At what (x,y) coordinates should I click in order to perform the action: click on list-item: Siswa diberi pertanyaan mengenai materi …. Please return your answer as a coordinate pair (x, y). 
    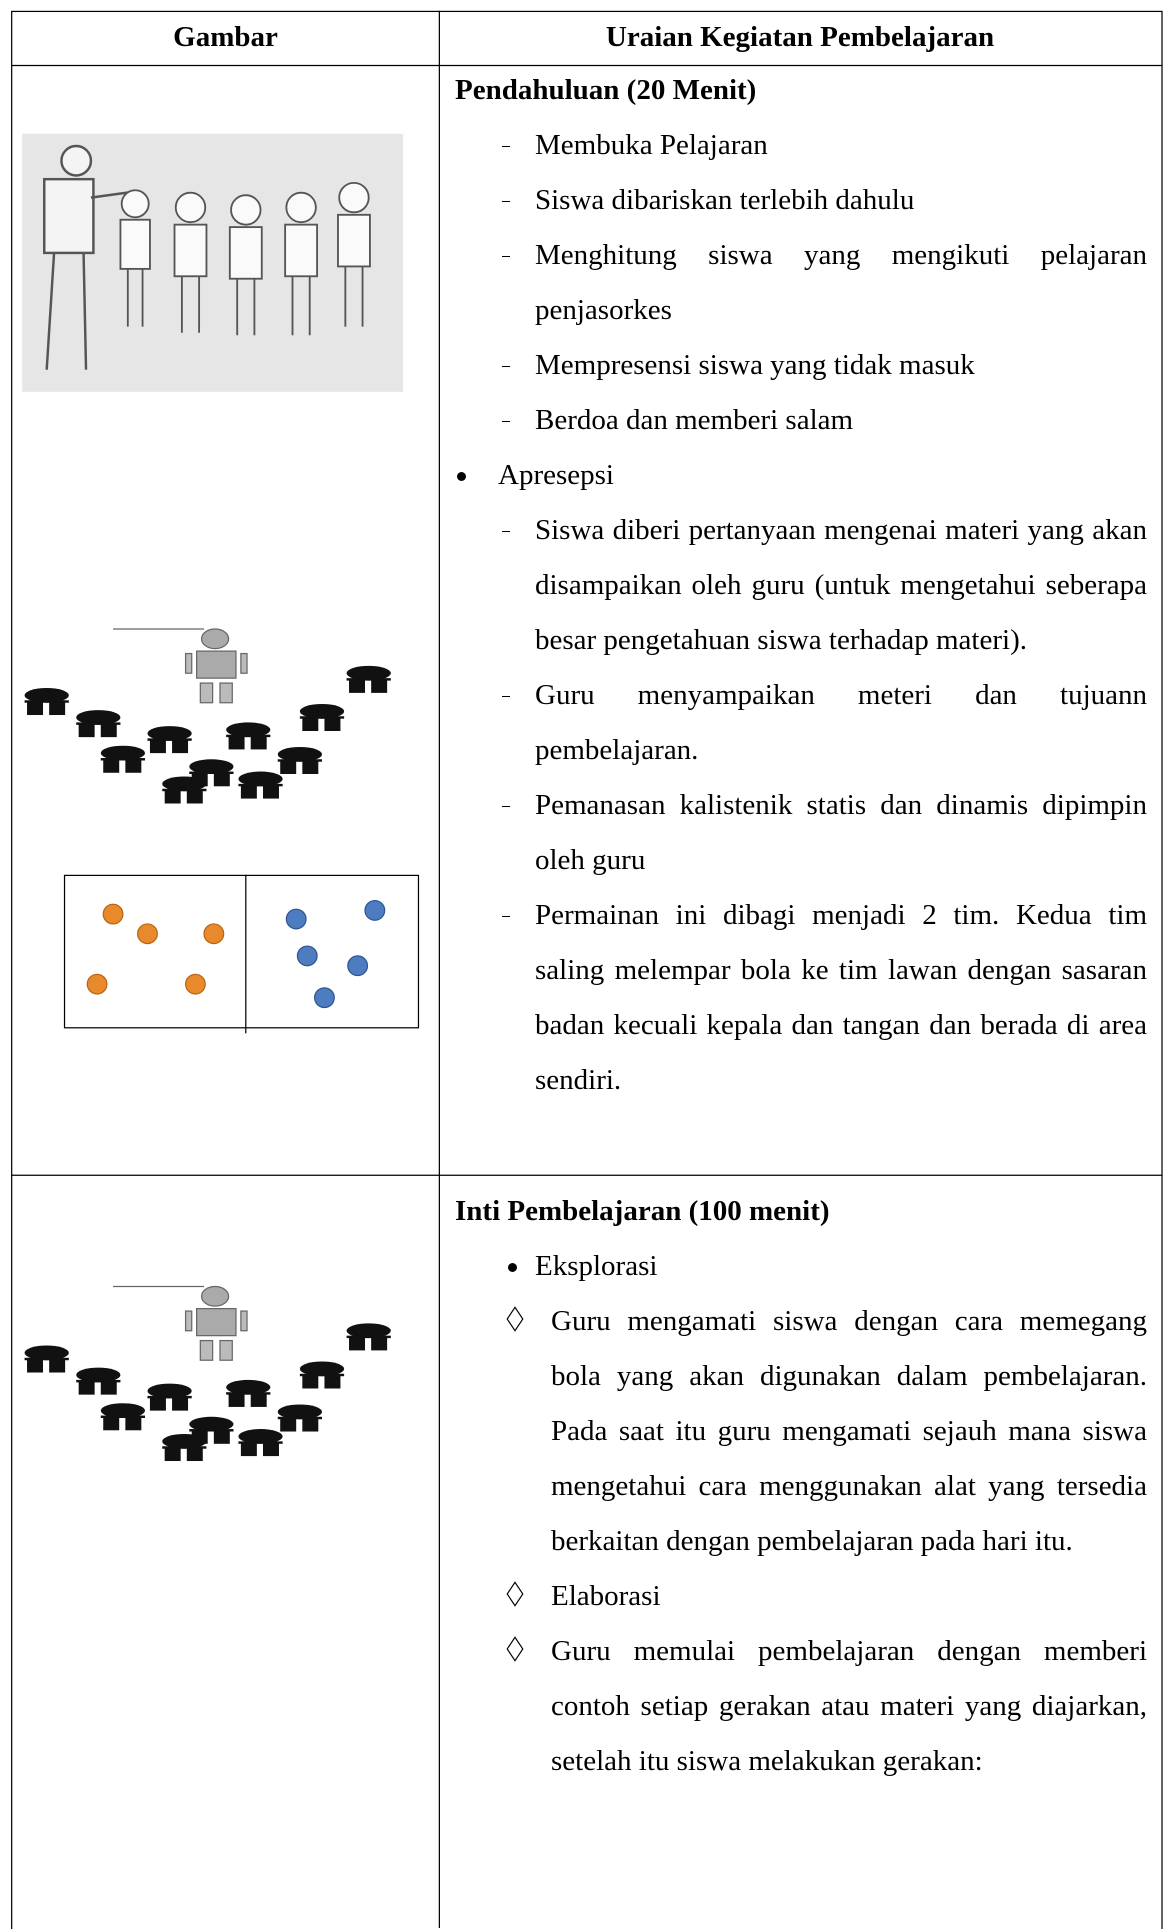
    Looking at the image, I should click on (801, 585).